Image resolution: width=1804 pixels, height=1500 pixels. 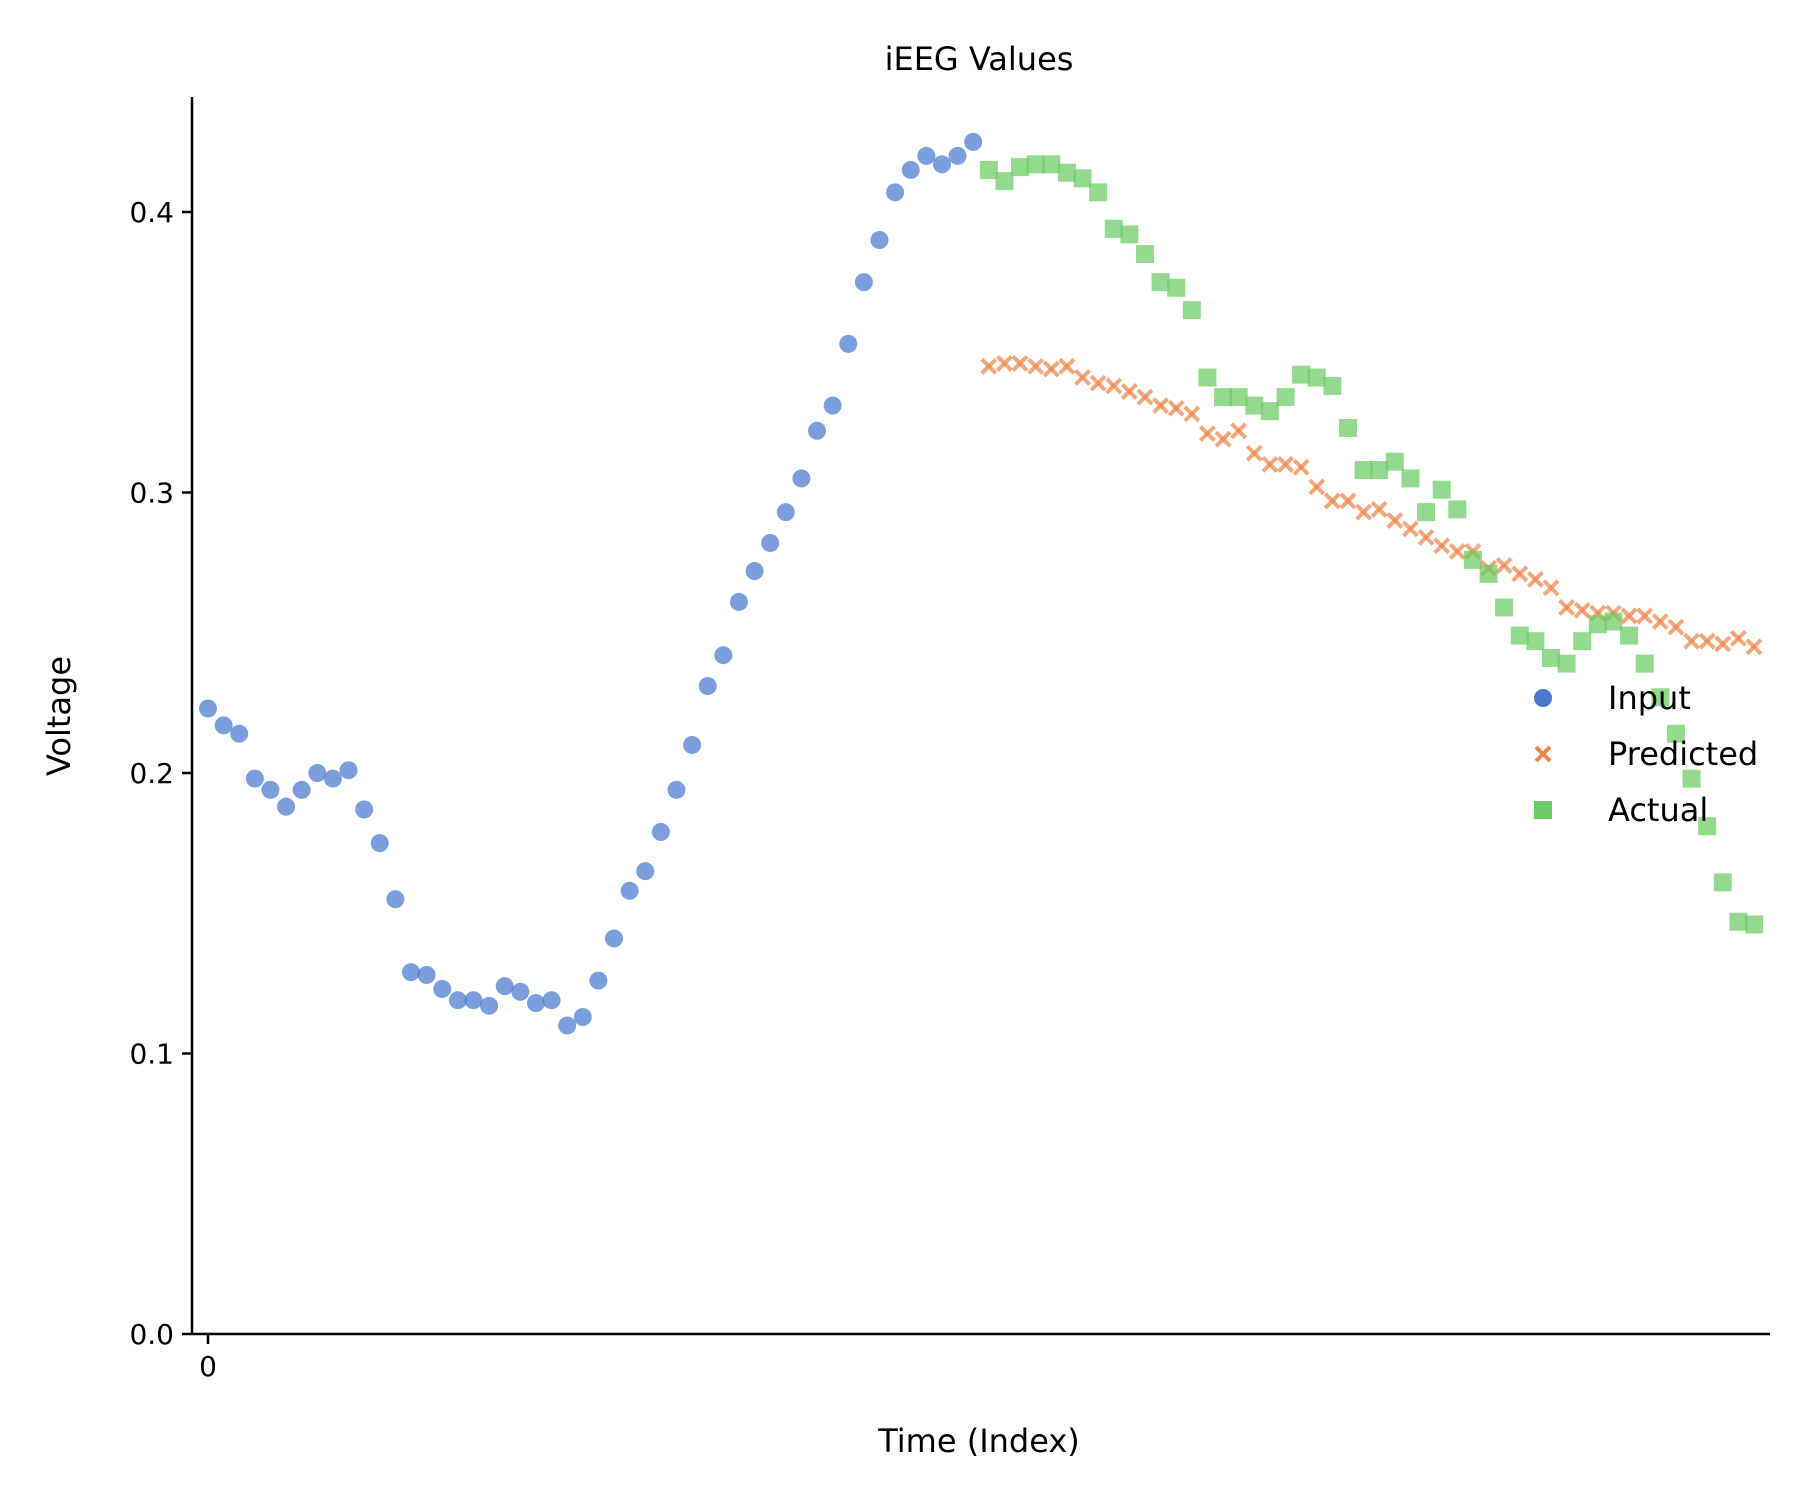 I want to click on chart-title: iEEG Values, so click(x=979, y=59).